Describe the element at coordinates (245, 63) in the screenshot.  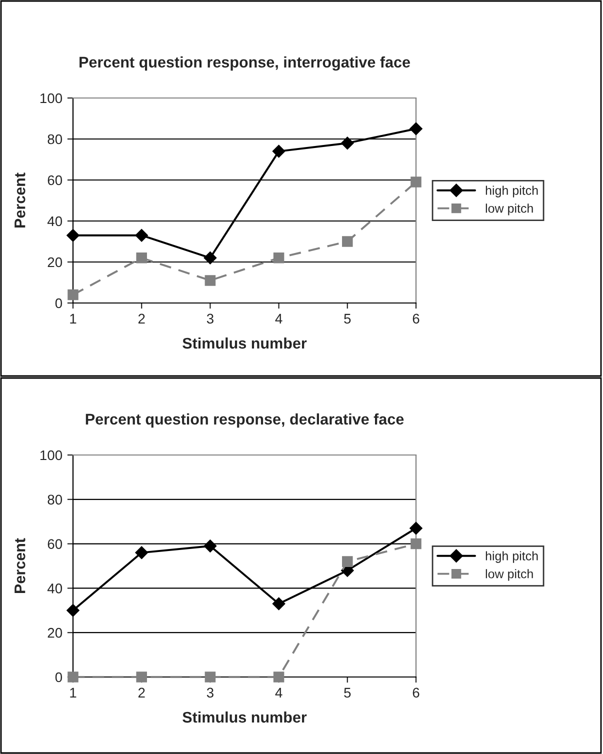
I see `chart-title: Percent question response, interrogative face` at that location.